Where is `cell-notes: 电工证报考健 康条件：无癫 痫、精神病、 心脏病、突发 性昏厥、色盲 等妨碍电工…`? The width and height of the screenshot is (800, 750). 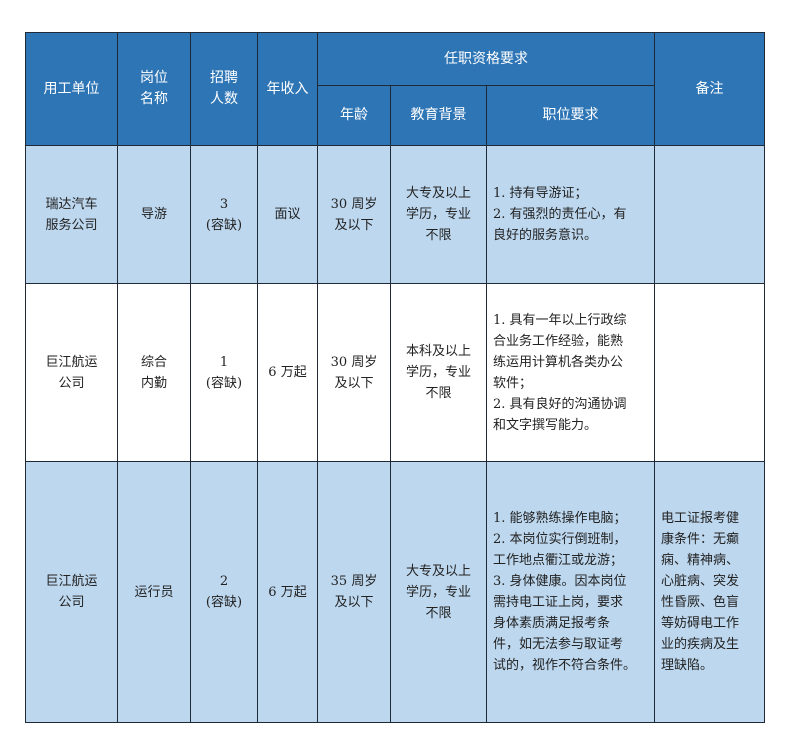
cell-notes: 电工证报考健 康条件：无癫 痫、精神病、 心脏病、突发 性昏厥、色盲 等妨碍电工… is located at coordinates (710, 592).